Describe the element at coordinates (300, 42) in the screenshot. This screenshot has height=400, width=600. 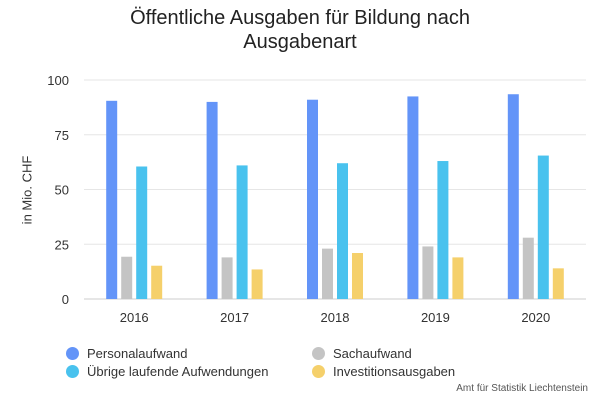
I see `chart-title-line-2: Ausgabenart` at that location.